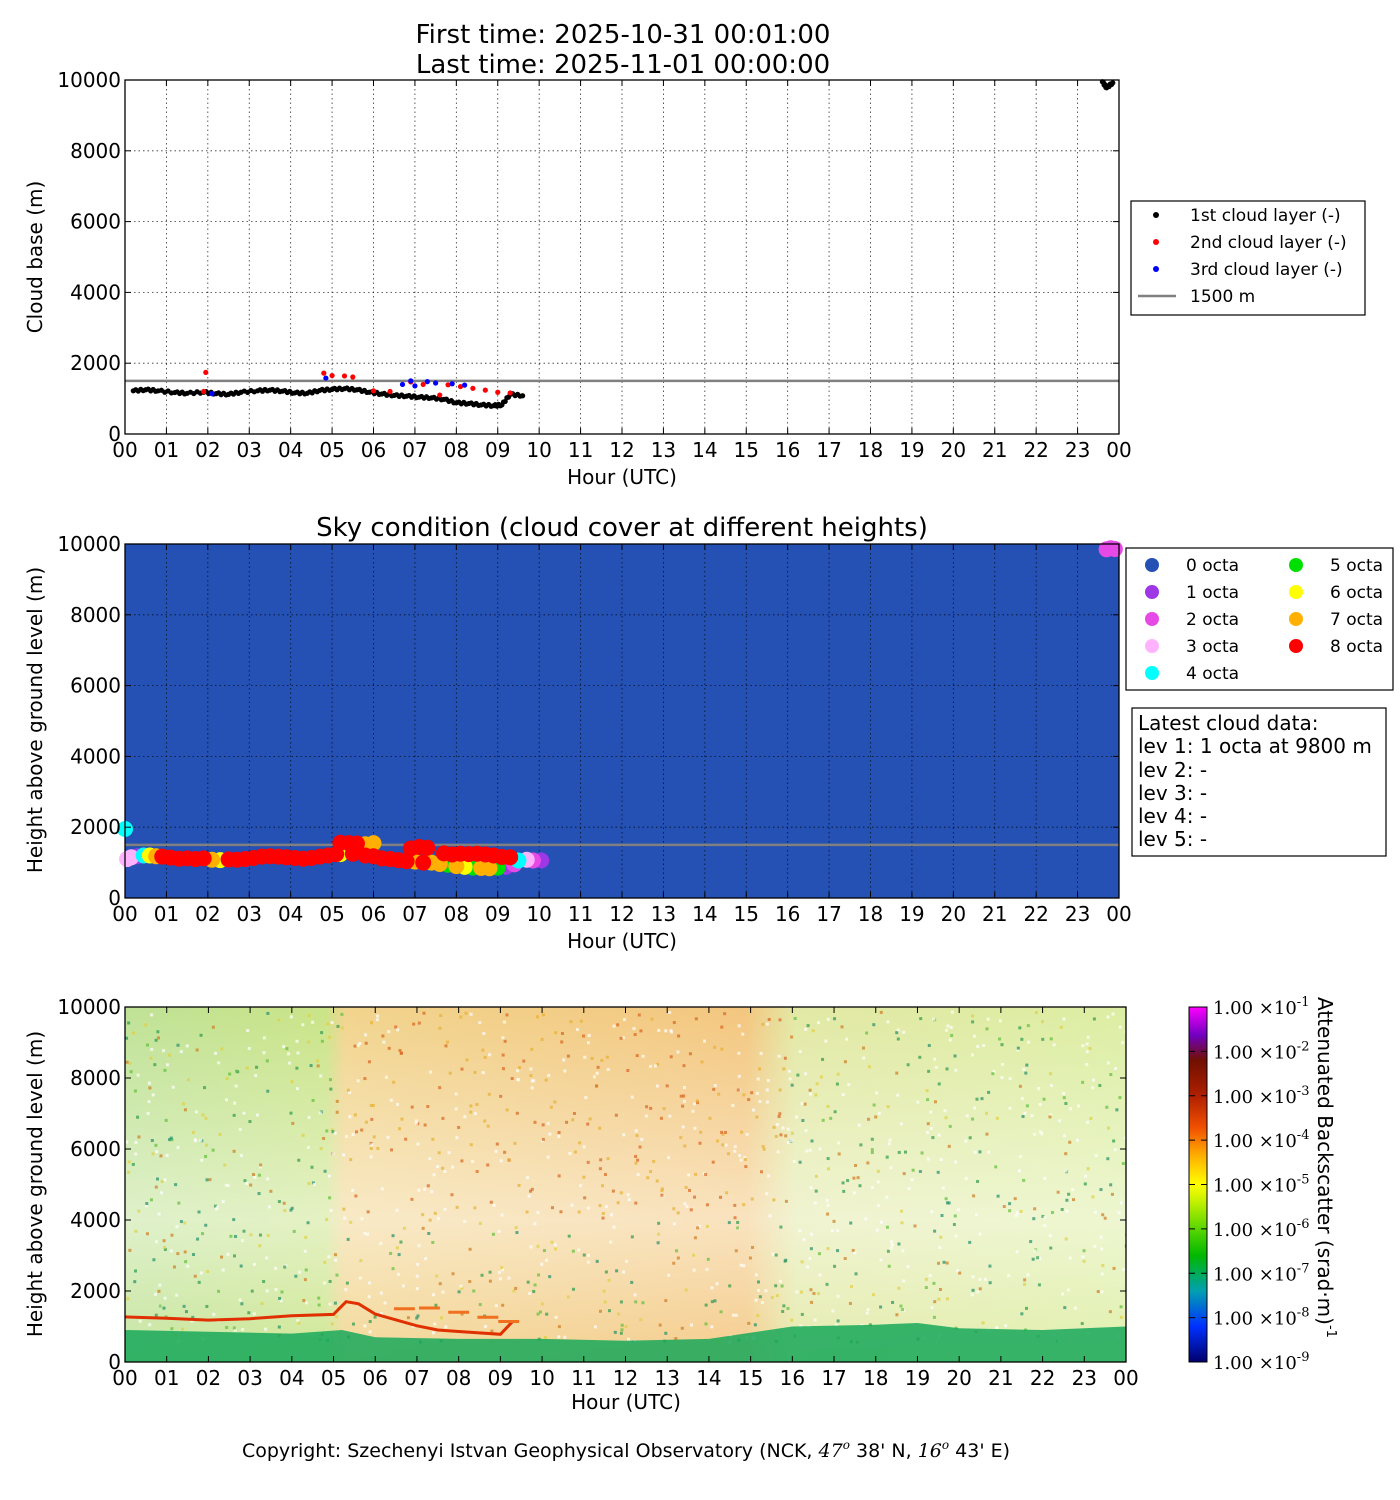 The width and height of the screenshot is (1400, 1500). Describe the element at coordinates (792, 1378) in the screenshot. I see `backscatter-xtick-label: 16` at that location.